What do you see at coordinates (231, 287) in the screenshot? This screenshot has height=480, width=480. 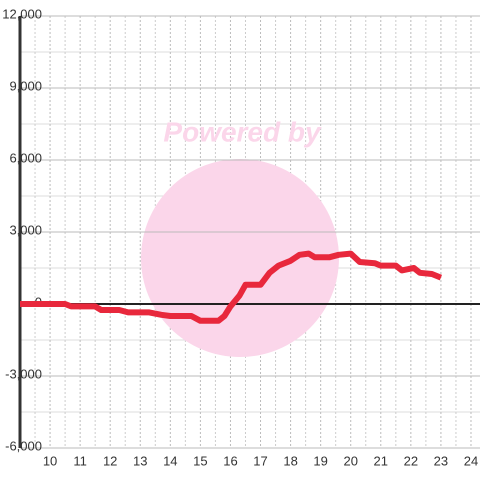 I see `data-line` at bounding box center [231, 287].